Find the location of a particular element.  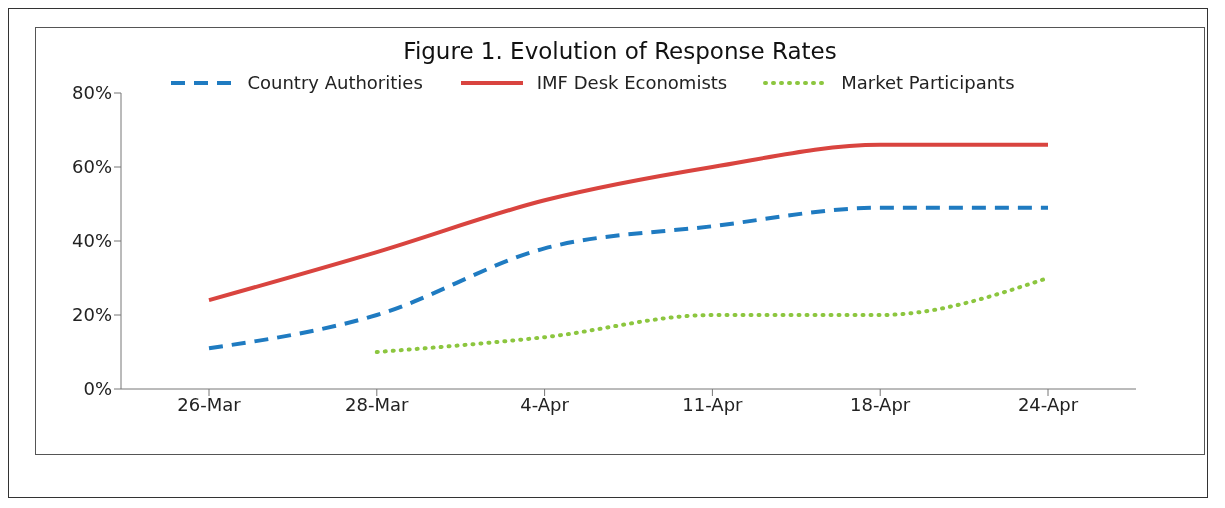

x-tick-label: 28-Mar is located at coordinates (377, 404).